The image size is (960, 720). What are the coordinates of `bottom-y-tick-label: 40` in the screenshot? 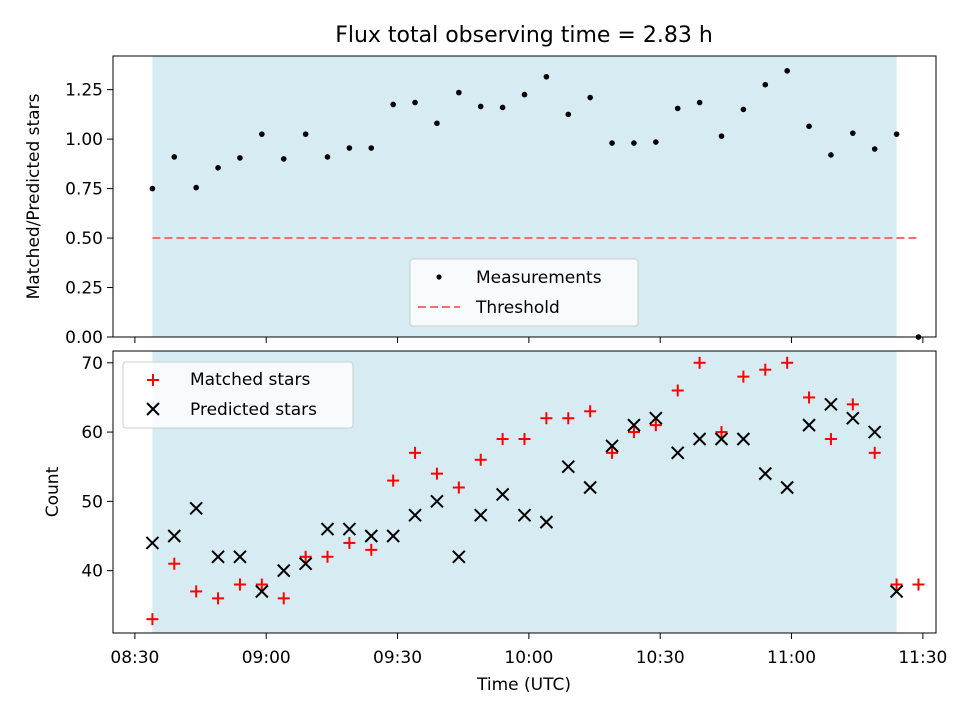 It's located at (92, 572).